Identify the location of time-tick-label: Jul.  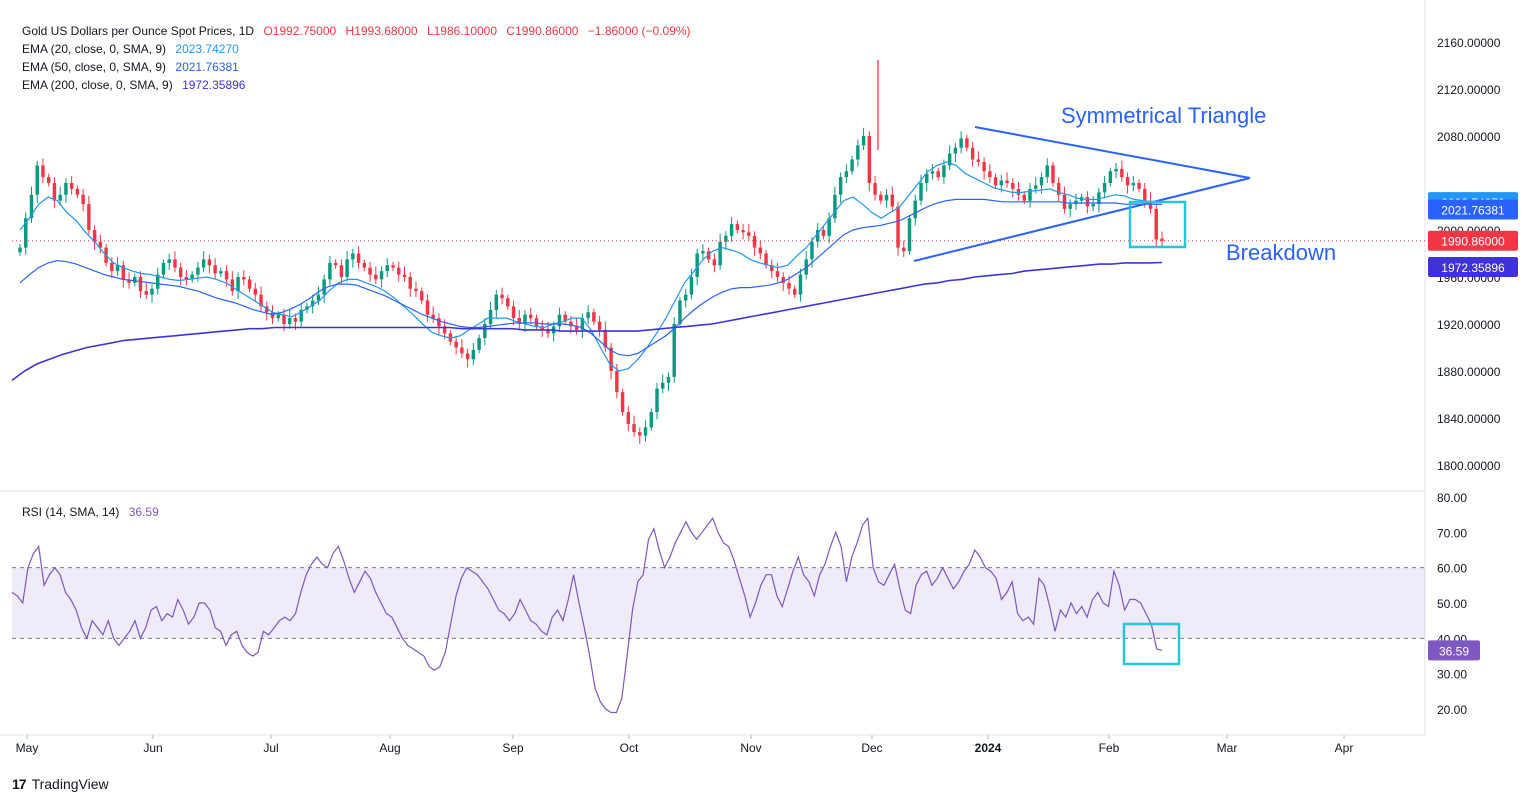
(270, 748).